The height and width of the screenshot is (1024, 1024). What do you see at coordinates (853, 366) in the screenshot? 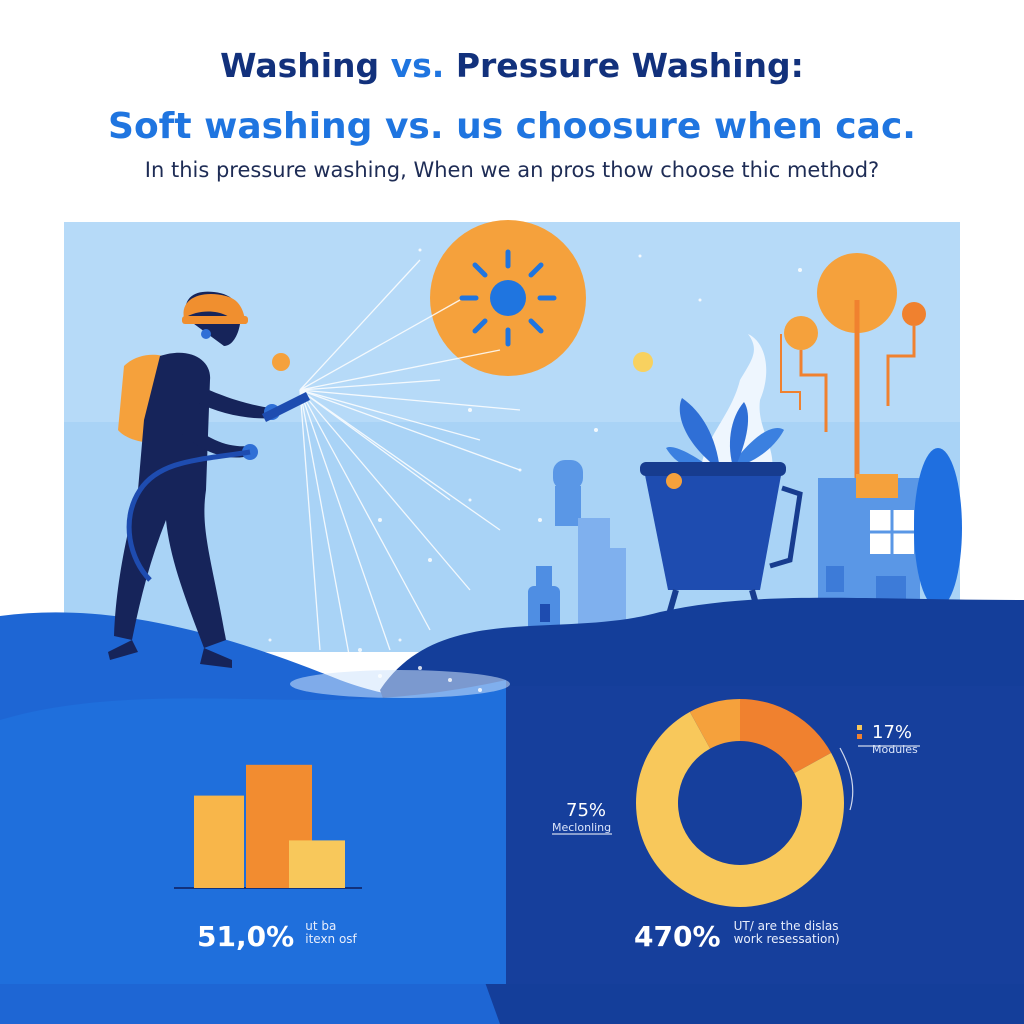
I see `tree-icon` at bounding box center [853, 366].